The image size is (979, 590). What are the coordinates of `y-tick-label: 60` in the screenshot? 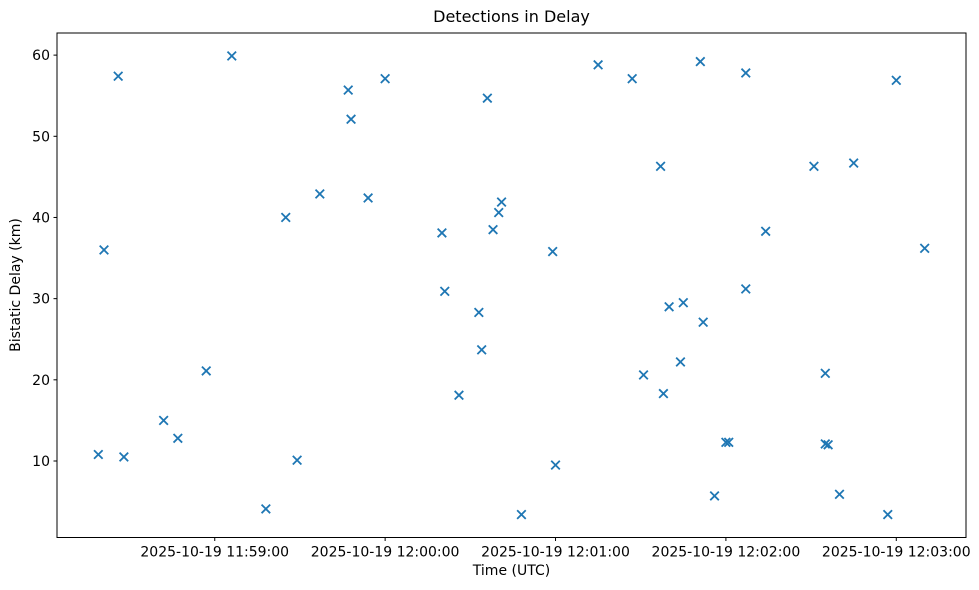 It's located at (41, 56).